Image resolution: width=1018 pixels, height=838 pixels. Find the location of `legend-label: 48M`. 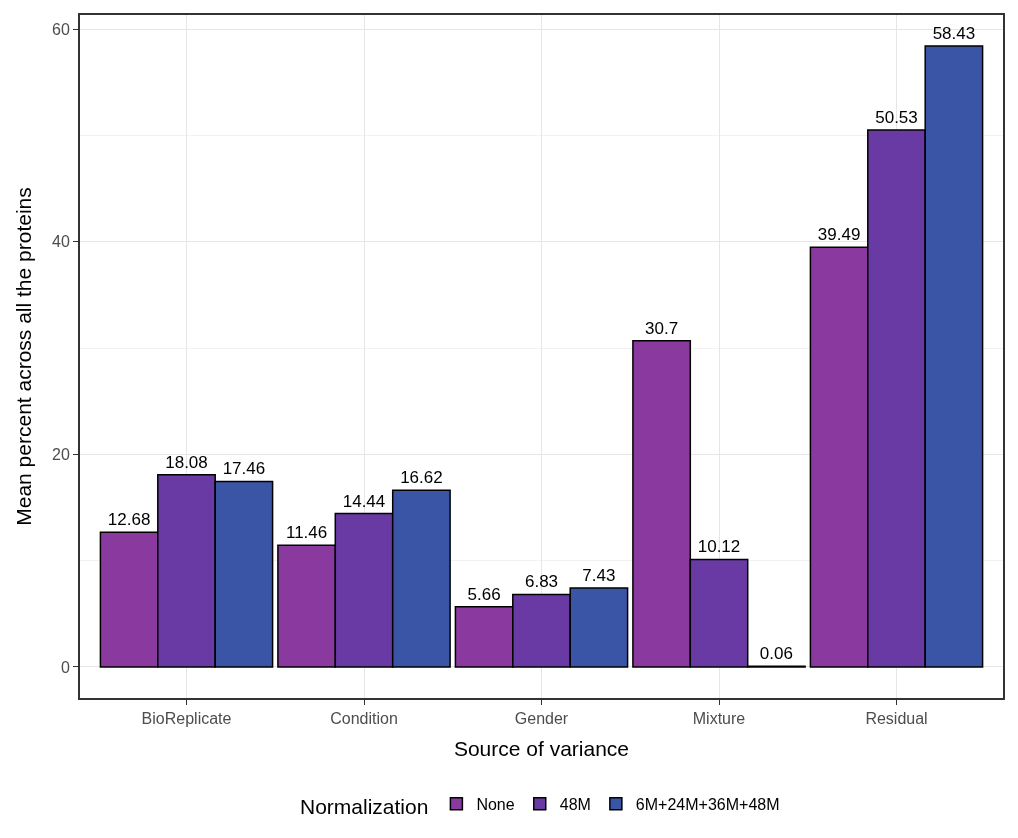

legend-label: 48M is located at coordinates (575, 804).